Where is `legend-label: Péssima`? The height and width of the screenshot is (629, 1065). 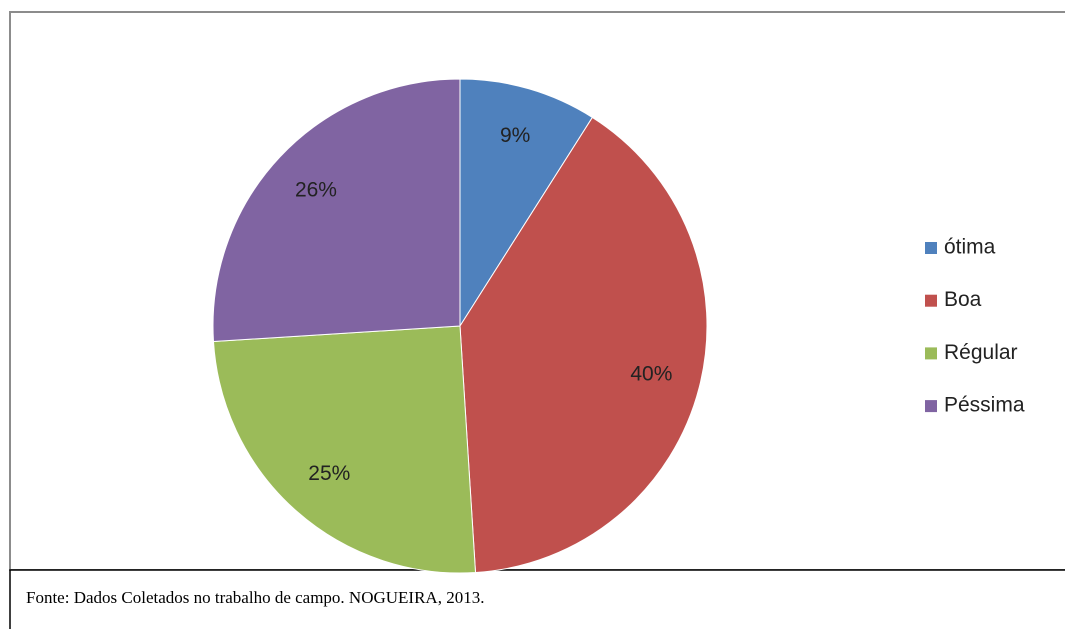 legend-label: Péssima is located at coordinates (984, 405).